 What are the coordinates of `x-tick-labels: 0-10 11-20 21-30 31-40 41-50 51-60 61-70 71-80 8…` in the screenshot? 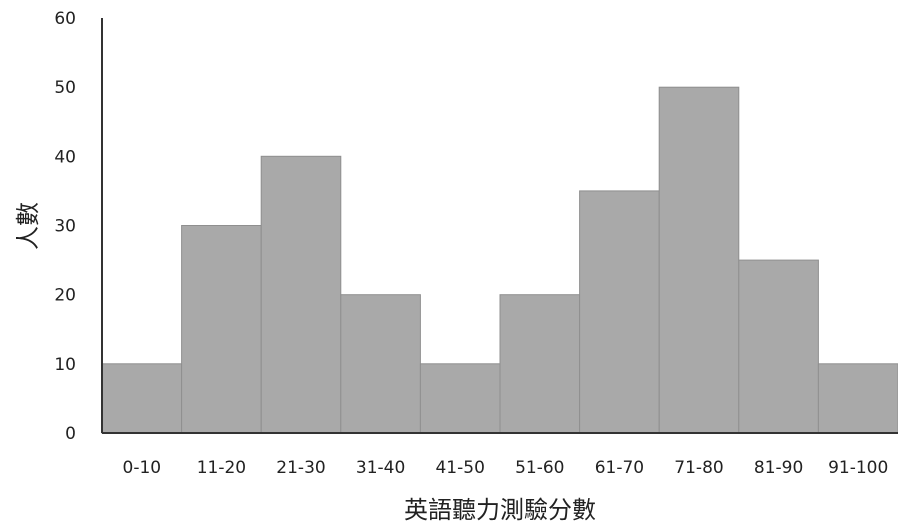 It's located at (506, 468).